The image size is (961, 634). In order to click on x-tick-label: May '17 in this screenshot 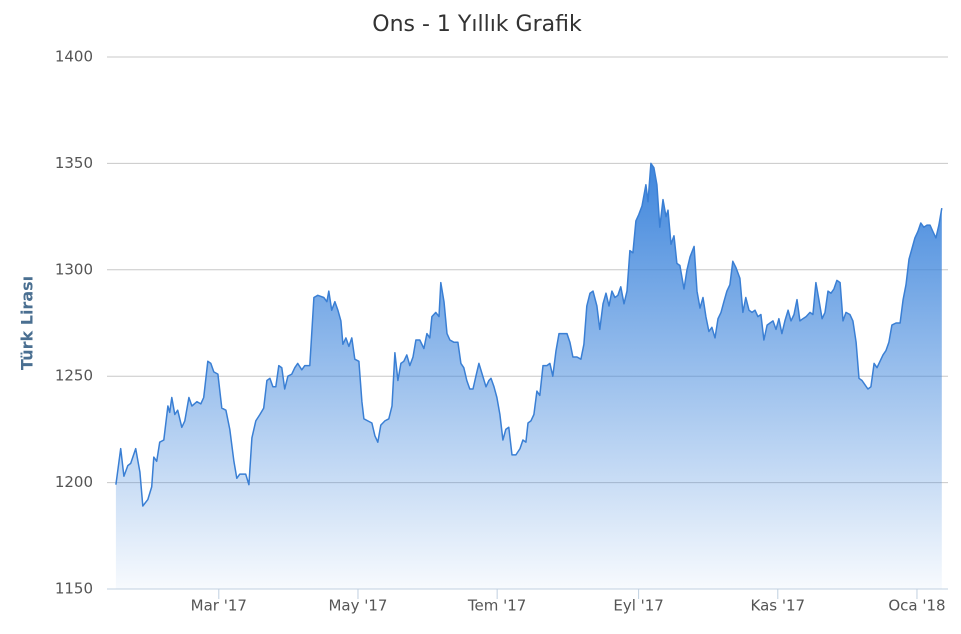, I will do `click(357, 606)`.